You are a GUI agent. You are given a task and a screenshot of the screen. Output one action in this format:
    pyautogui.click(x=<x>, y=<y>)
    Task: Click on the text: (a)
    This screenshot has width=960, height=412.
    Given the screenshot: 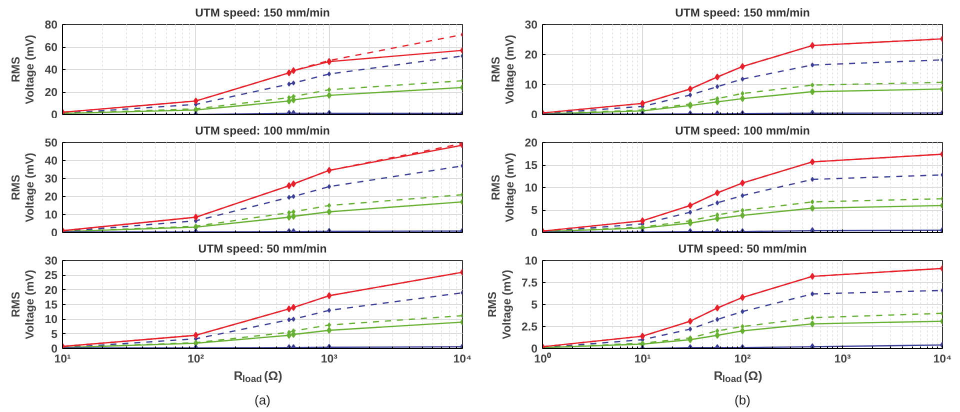 What is the action you would take?
    pyautogui.click(x=262, y=400)
    